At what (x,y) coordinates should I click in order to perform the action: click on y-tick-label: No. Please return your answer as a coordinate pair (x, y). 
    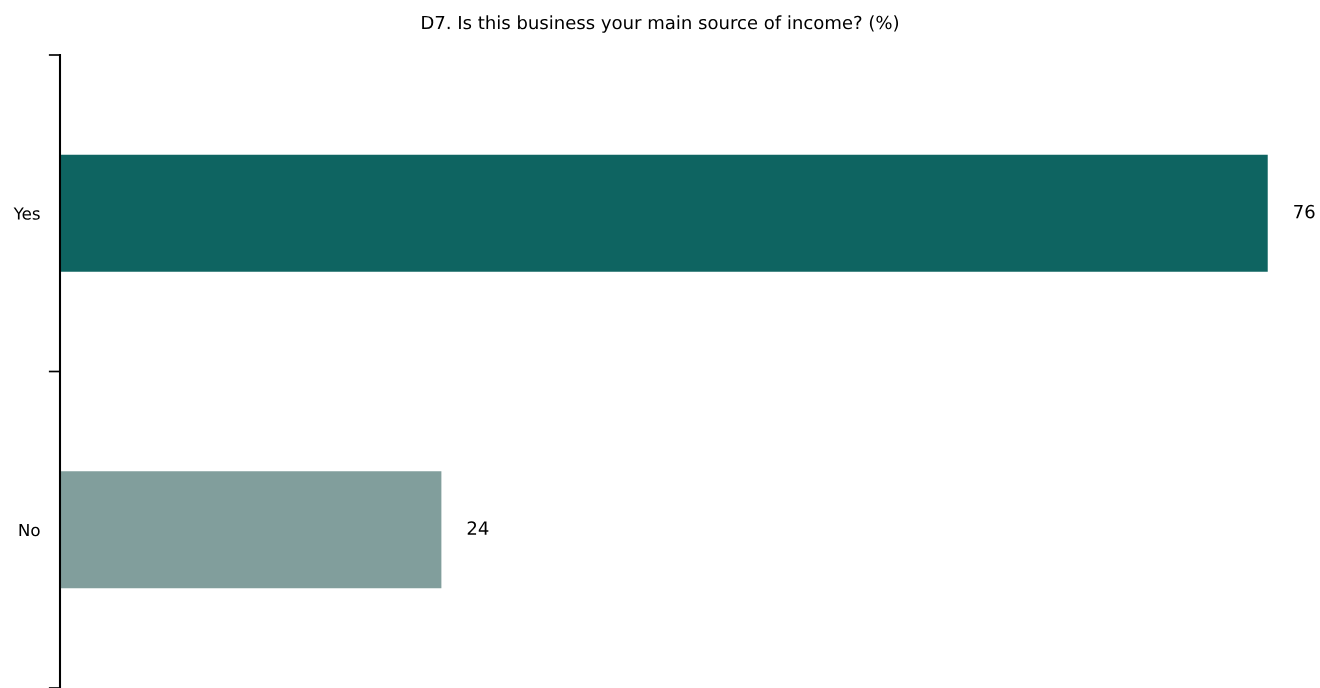
    Looking at the image, I should click on (29, 530).